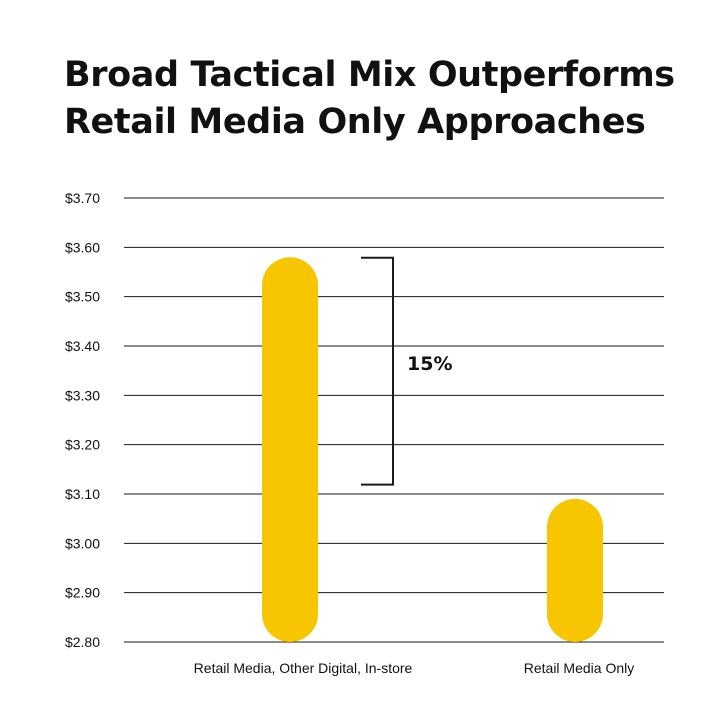 The width and height of the screenshot is (720, 720). Describe the element at coordinates (82, 346) in the screenshot. I see `y-tick-label: $3.40` at that location.